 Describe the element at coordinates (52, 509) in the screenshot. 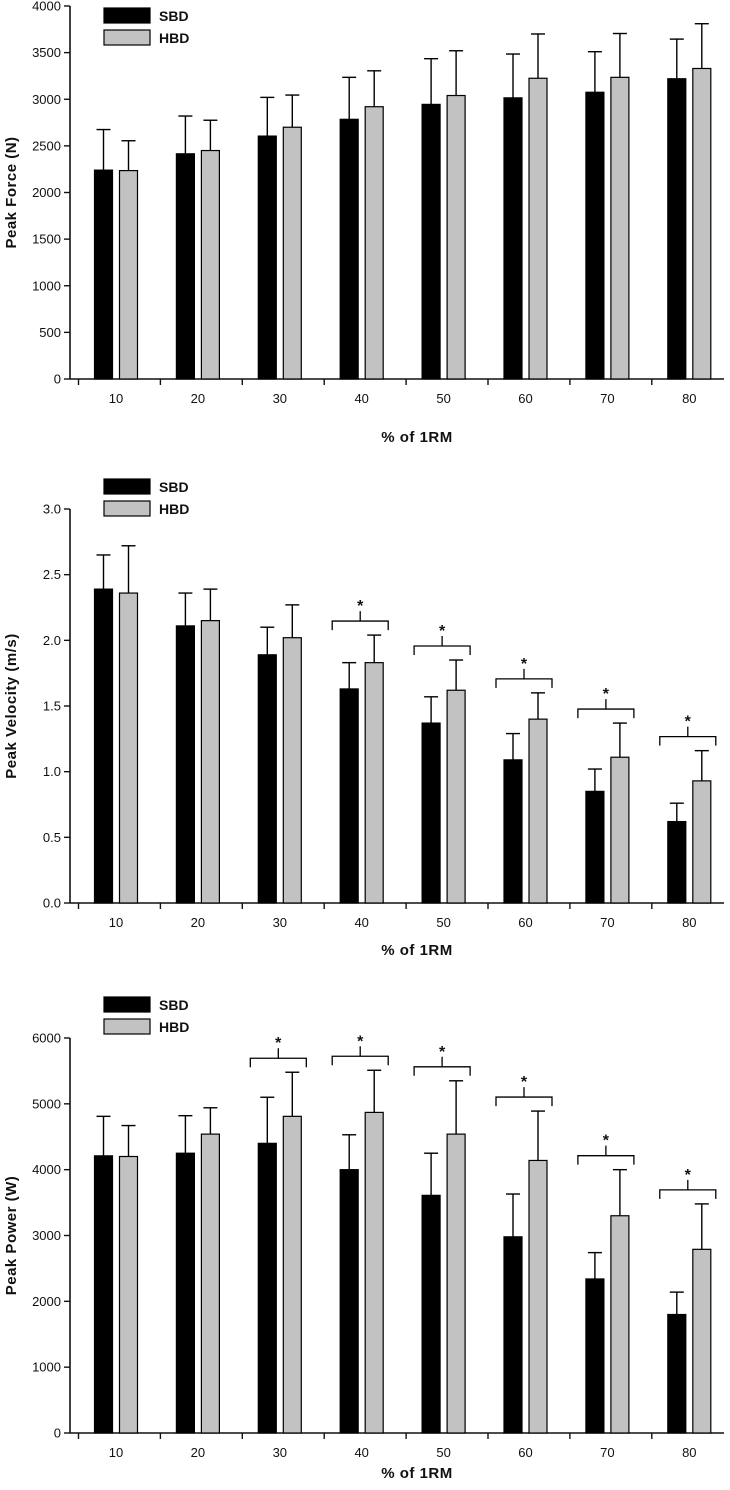

I see `y-tick-label: 3.0` at that location.